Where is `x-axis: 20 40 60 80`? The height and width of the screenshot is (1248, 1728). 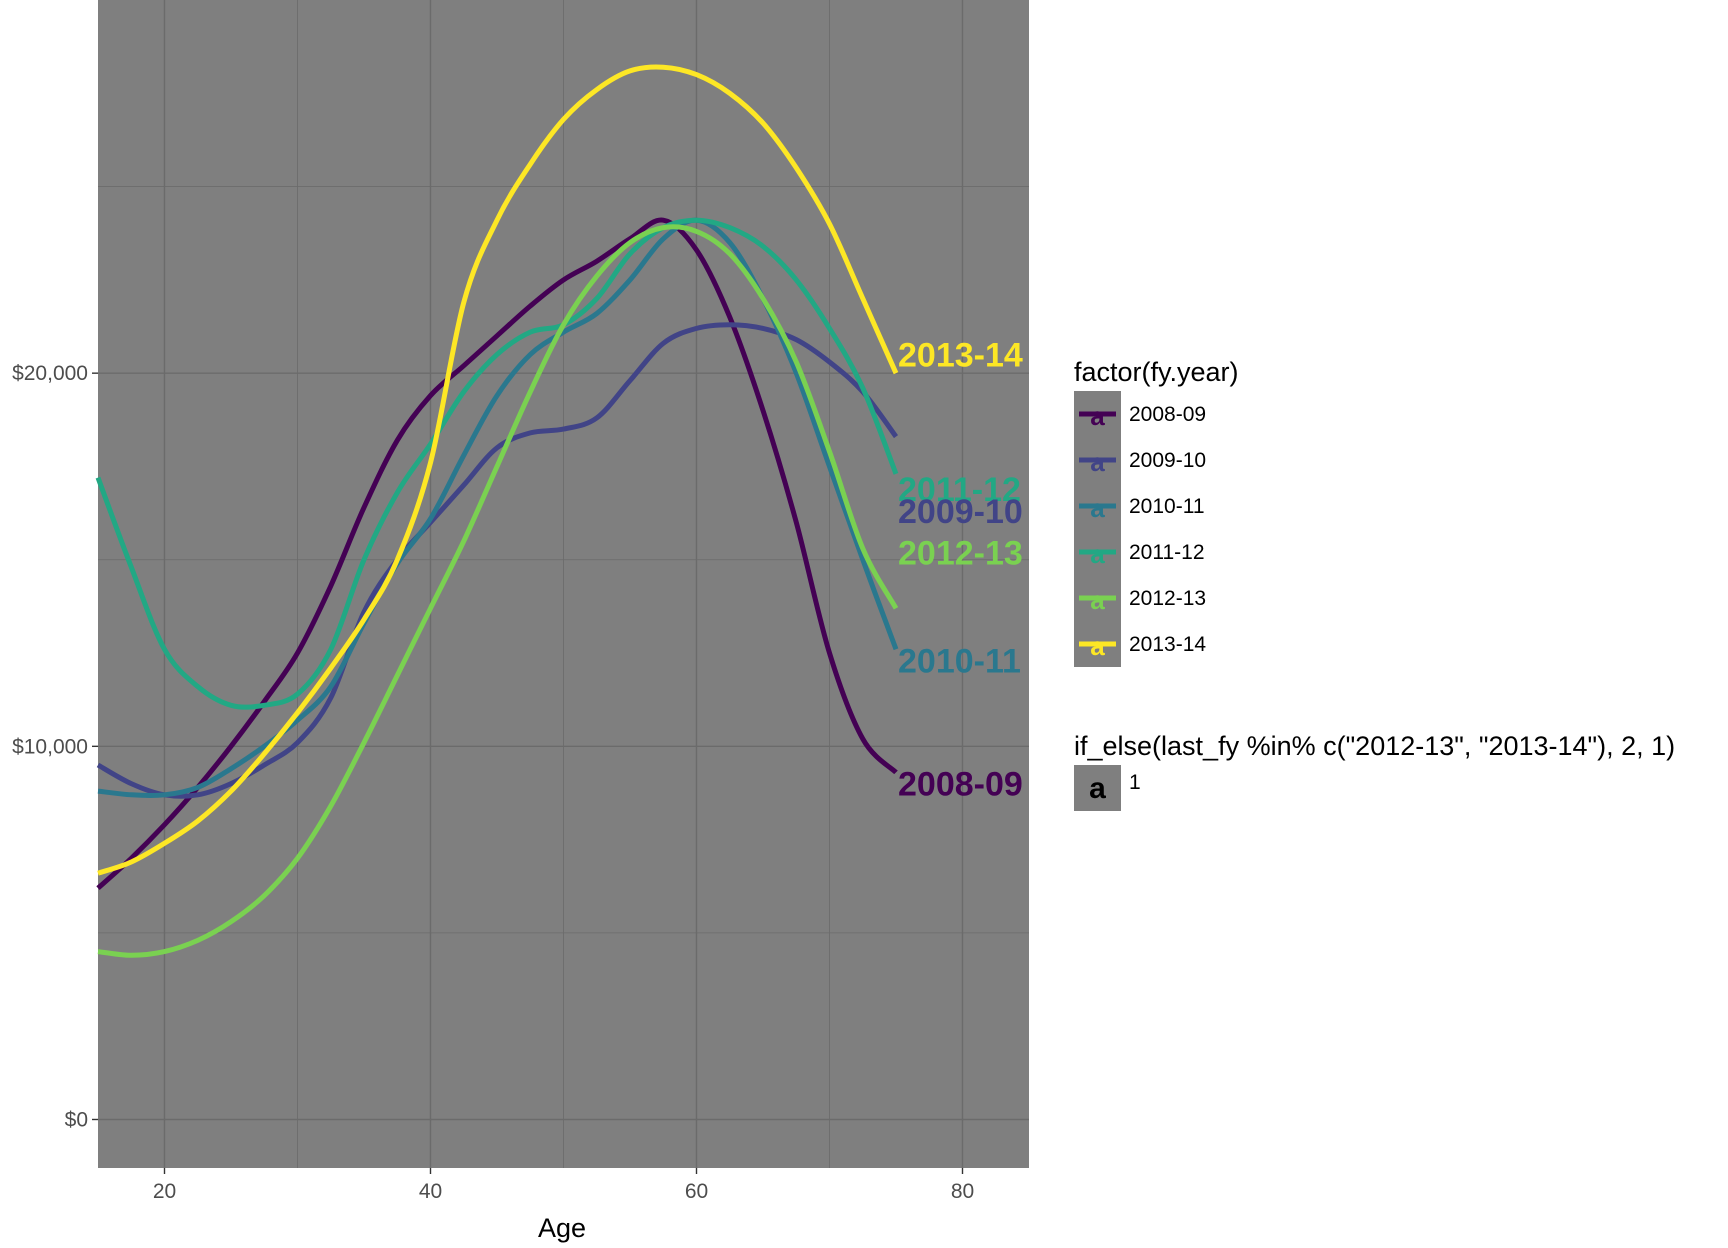 x-axis: 20 40 60 80 is located at coordinates (563, 1185).